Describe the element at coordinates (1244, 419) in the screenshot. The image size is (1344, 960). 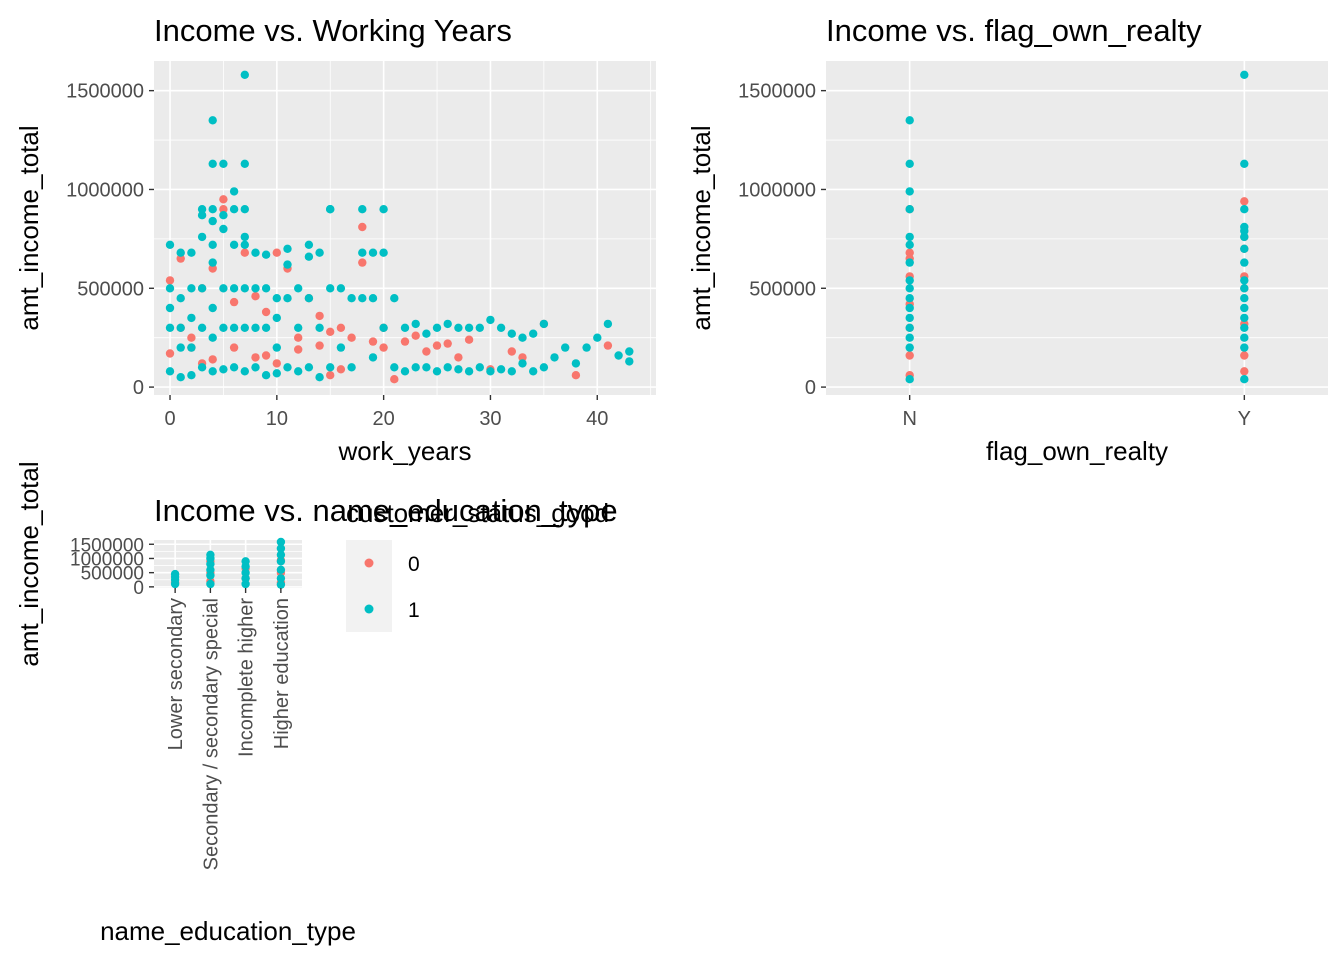
I see `p2-x-tick-label: Y` at that location.